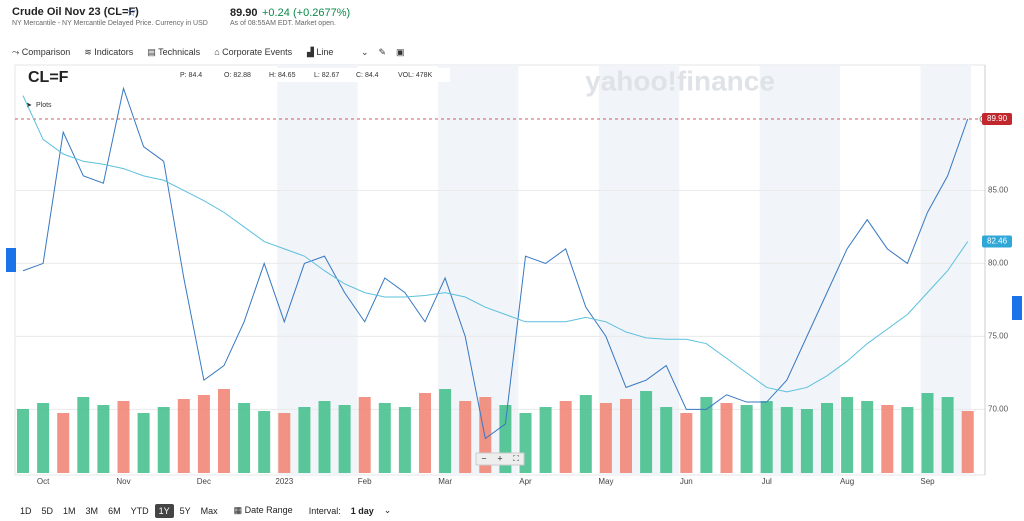  I want to click on symbol: CL=F, so click(48, 77).